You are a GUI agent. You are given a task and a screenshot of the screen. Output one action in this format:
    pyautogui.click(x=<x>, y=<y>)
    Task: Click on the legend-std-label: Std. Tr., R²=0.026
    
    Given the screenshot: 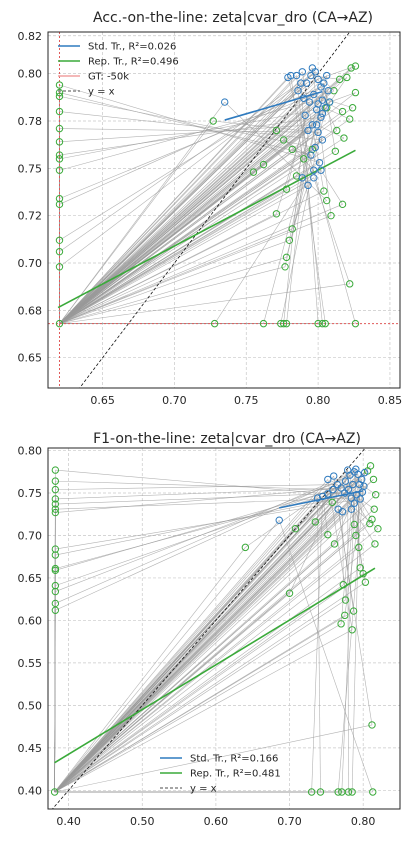 What is the action you would take?
    pyautogui.click(x=132, y=47)
    